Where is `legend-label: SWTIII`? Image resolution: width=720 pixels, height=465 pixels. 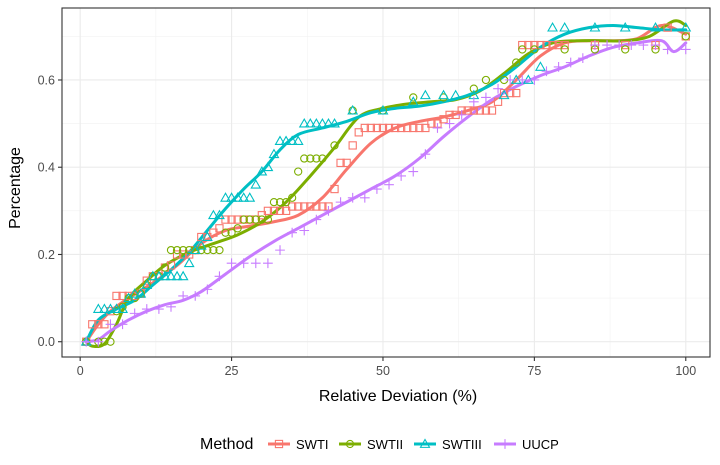 legend-label: SWTIII is located at coordinates (462, 444).